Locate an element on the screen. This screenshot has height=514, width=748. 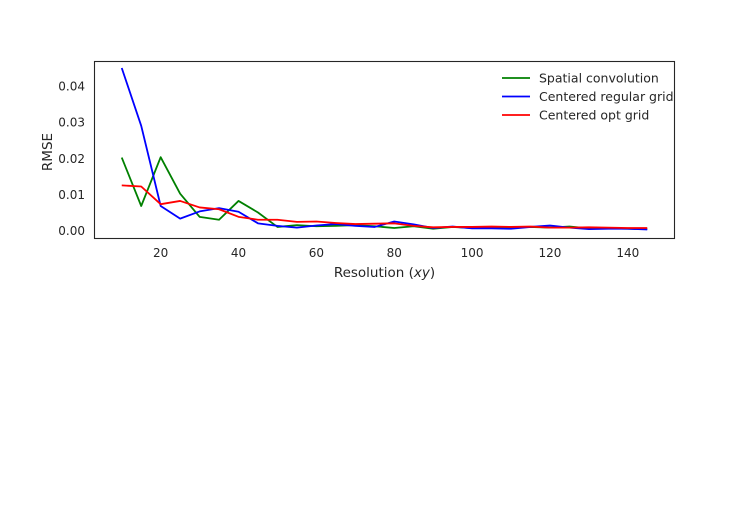
y-axis-label: RMSE is located at coordinates (48, 152).